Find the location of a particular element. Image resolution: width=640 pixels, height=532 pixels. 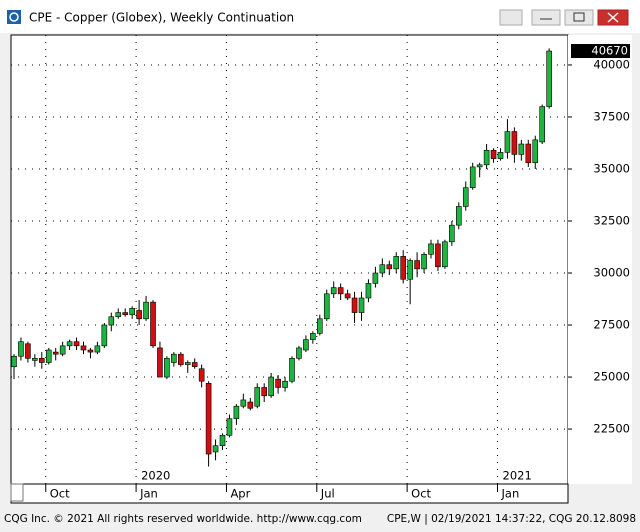

link-button is located at coordinates (511, 17).